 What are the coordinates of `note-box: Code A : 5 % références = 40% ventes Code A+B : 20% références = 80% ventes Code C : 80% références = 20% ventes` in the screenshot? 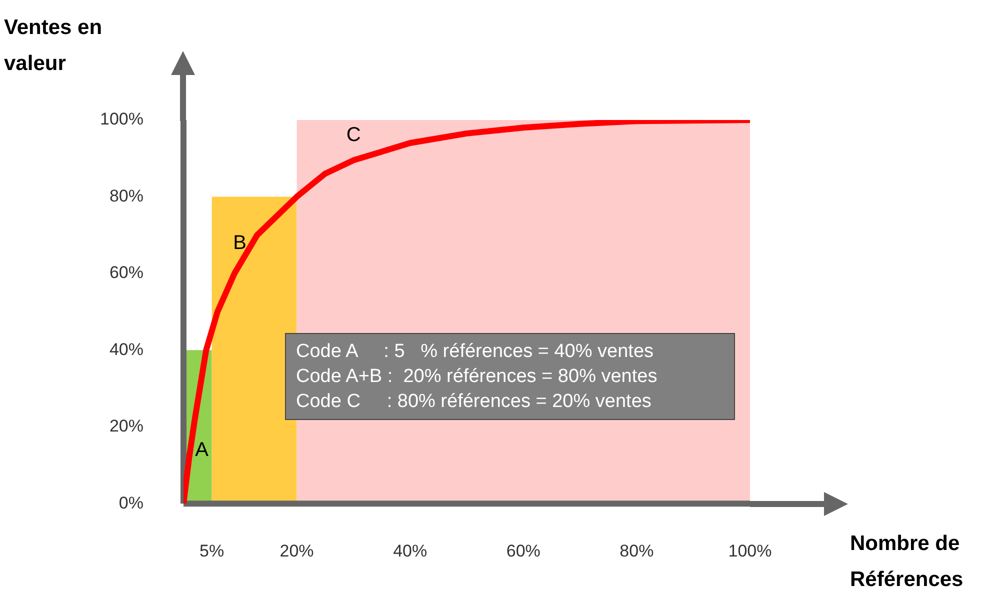 It's located at (510, 376).